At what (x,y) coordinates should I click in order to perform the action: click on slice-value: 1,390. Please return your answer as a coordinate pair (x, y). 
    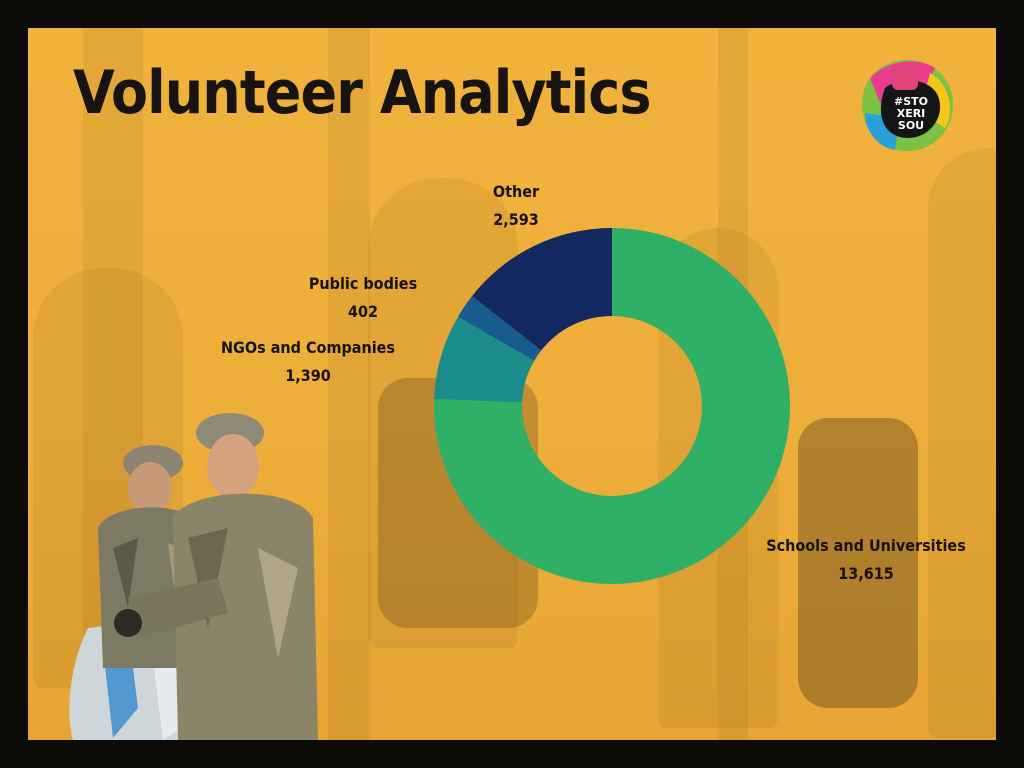
    Looking at the image, I should click on (308, 375).